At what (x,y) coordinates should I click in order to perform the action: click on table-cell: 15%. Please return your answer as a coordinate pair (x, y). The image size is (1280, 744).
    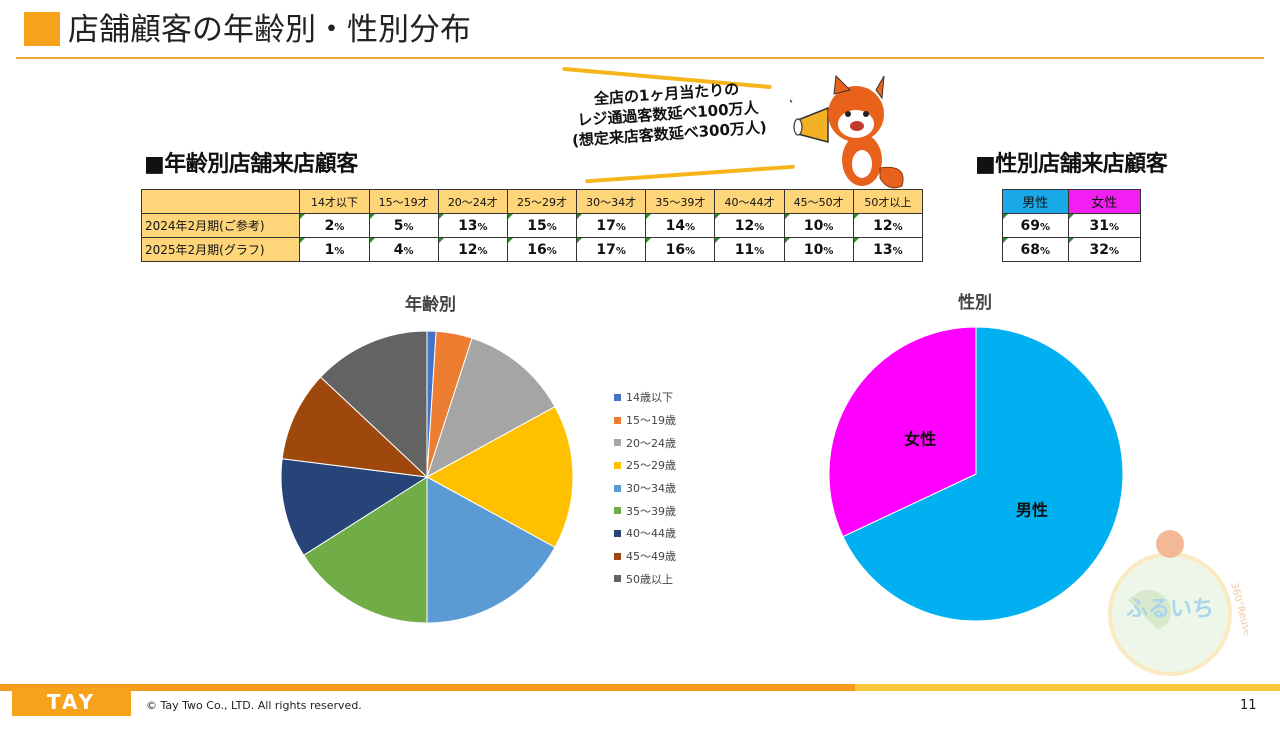
    Looking at the image, I should click on (542, 225).